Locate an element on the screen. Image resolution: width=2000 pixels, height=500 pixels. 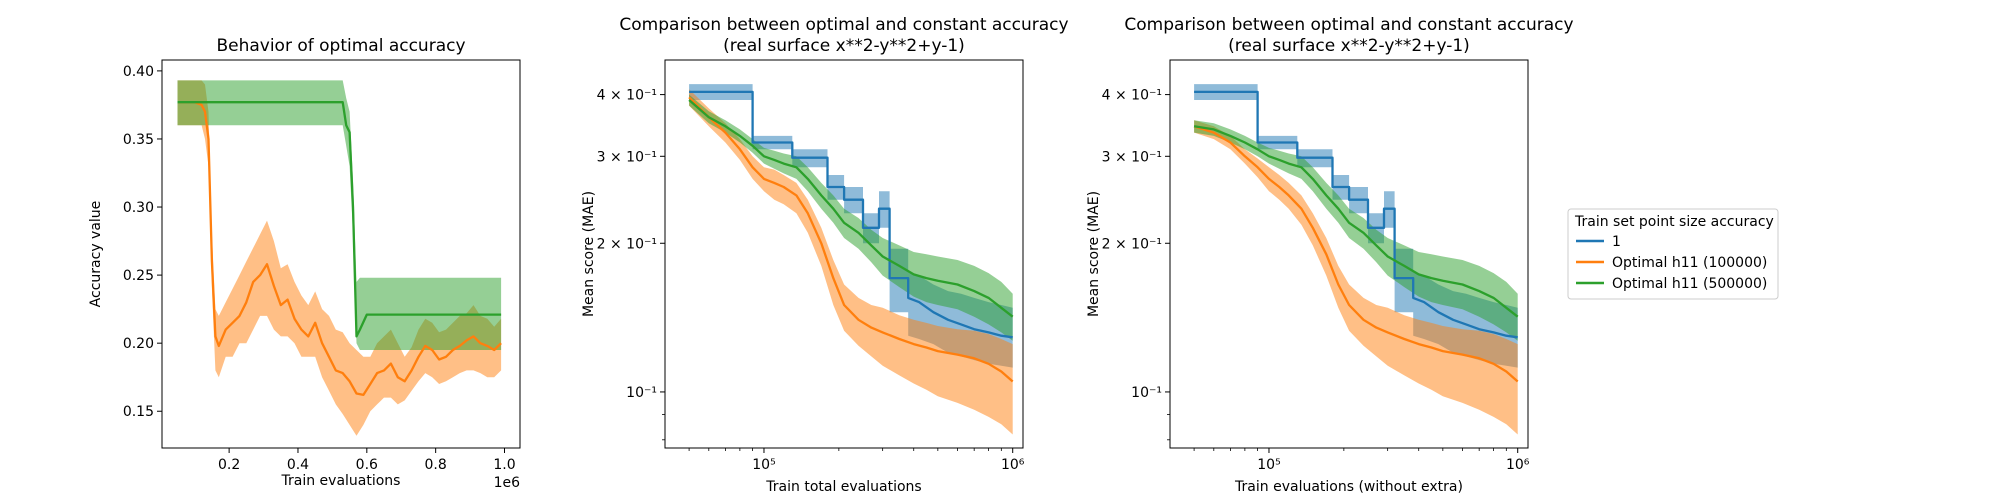
legend-entry-label: Optimal h11 (500000) is located at coordinates (1689, 284).